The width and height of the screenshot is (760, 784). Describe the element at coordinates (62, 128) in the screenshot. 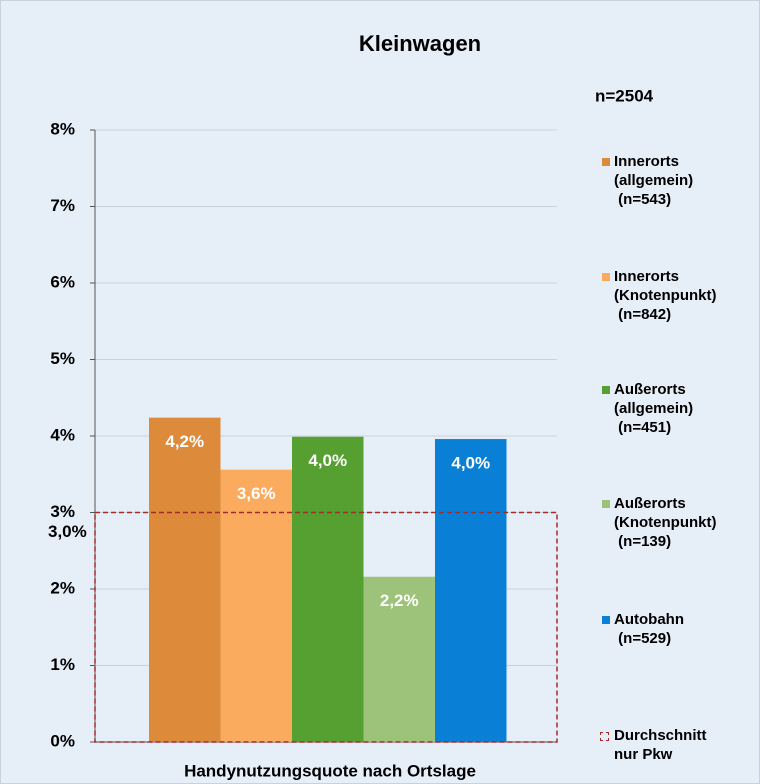

I see `y-tick-label: 8%` at that location.